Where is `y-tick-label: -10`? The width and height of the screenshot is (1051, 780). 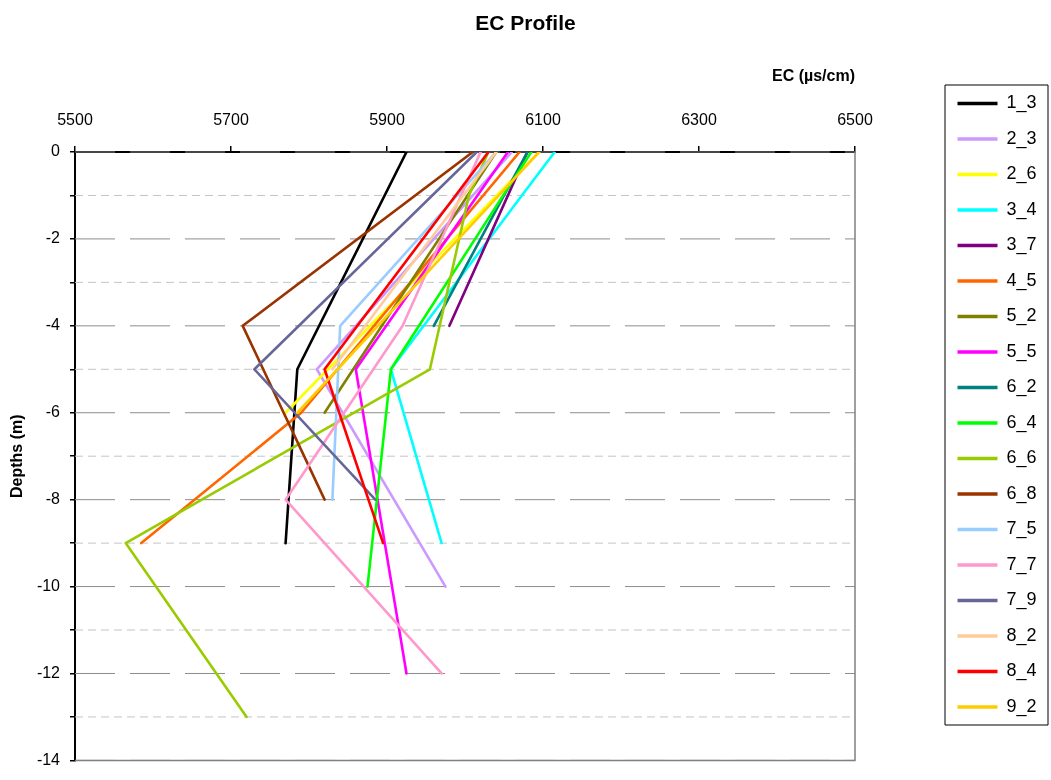
y-tick-label: -10 is located at coordinates (48, 585).